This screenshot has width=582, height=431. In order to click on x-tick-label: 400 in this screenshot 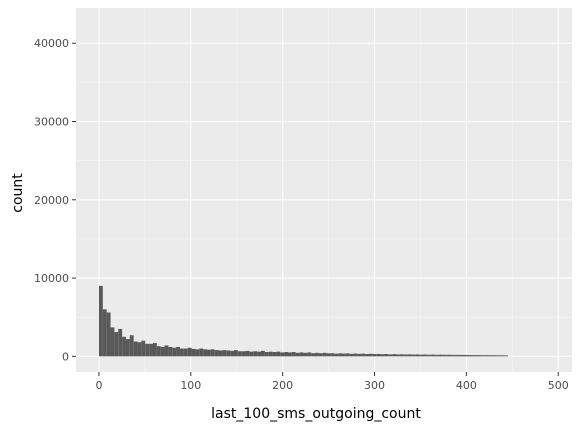, I will do `click(466, 385)`.